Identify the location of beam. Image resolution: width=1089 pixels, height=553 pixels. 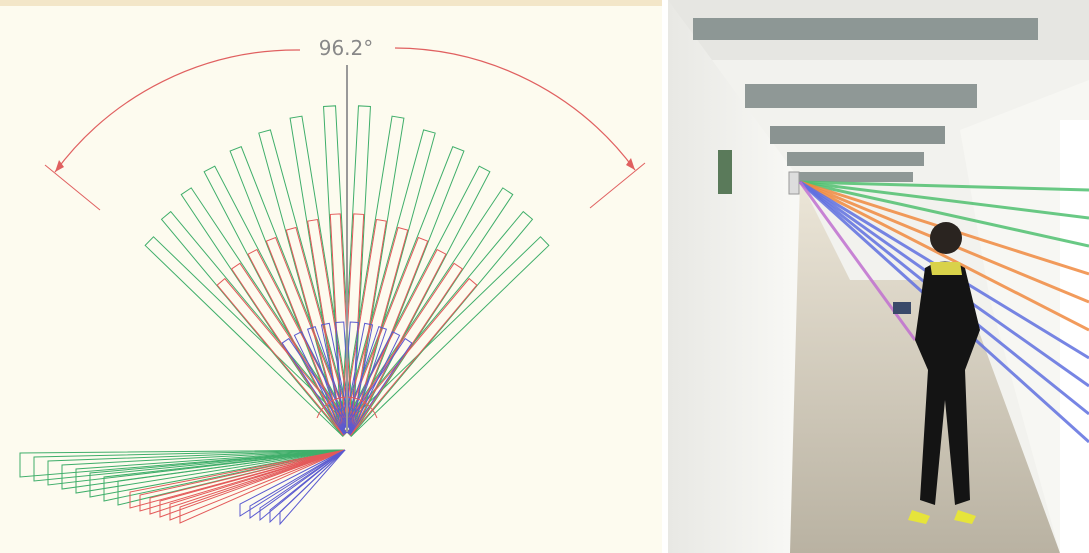
(377, 386).